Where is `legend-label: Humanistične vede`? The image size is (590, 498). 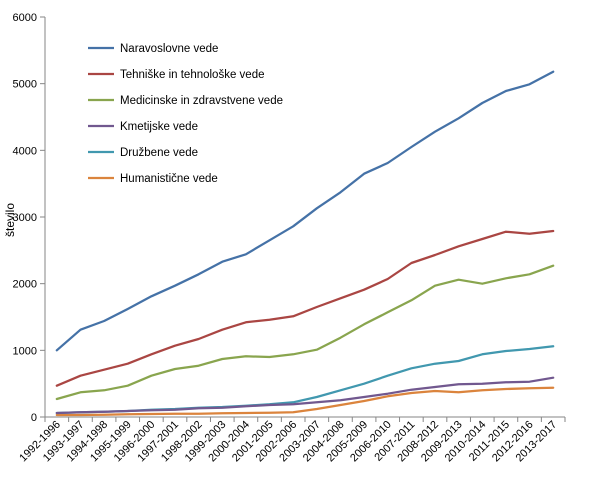
legend-label: Humanistične vede is located at coordinates (169, 179).